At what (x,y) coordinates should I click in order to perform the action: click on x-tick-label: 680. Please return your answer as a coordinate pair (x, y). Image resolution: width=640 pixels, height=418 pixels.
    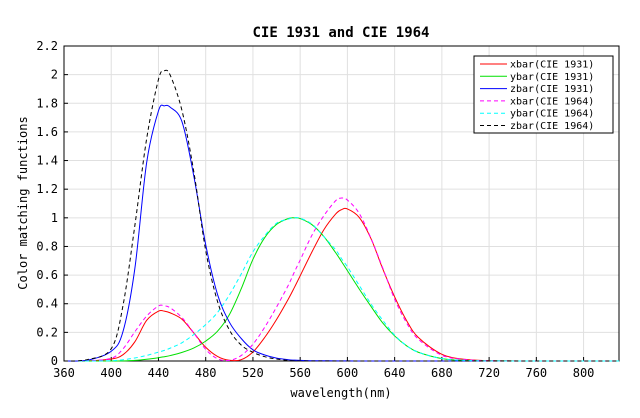
    Looking at the image, I should click on (442, 373).